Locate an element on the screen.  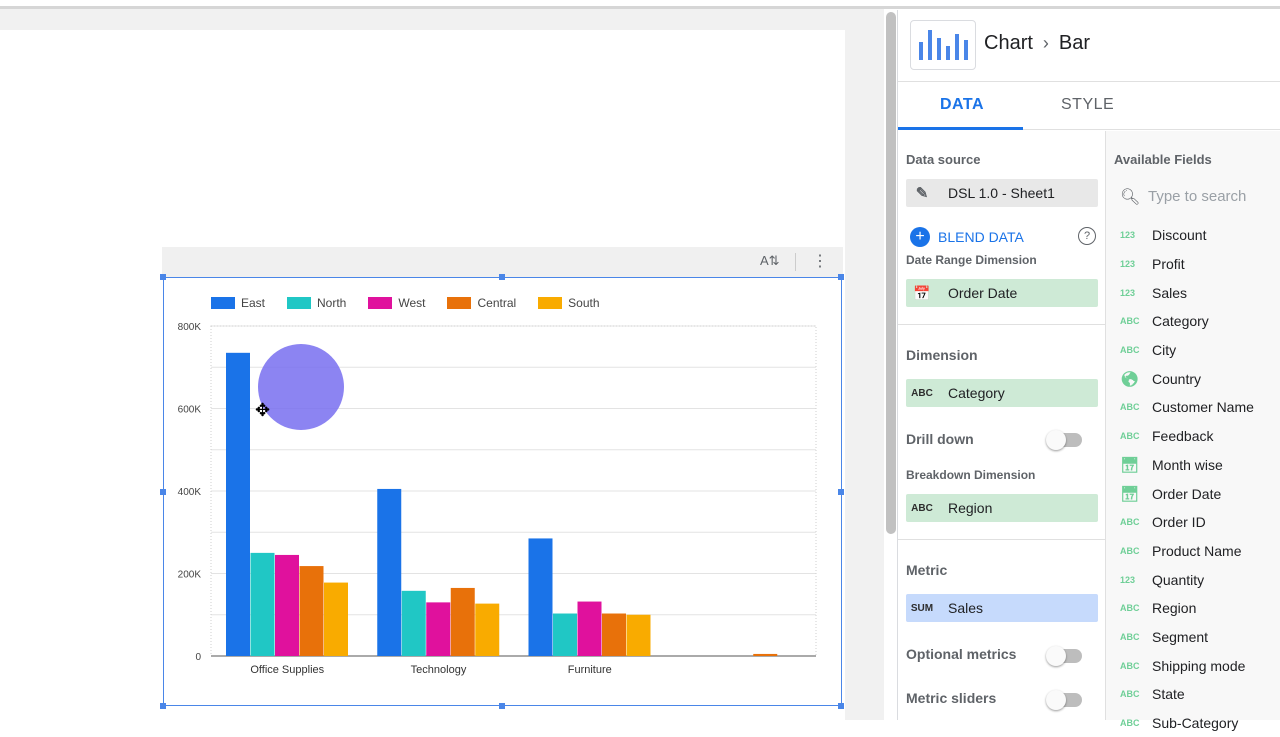
field-item: ABC Segment is located at coordinates (1193, 637).